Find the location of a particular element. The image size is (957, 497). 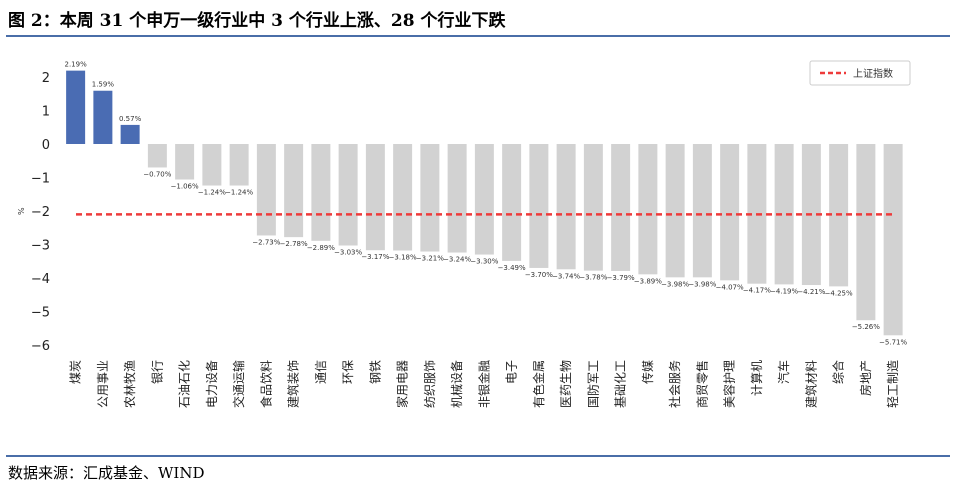

y-tick-label: −2 is located at coordinates (40, 212).